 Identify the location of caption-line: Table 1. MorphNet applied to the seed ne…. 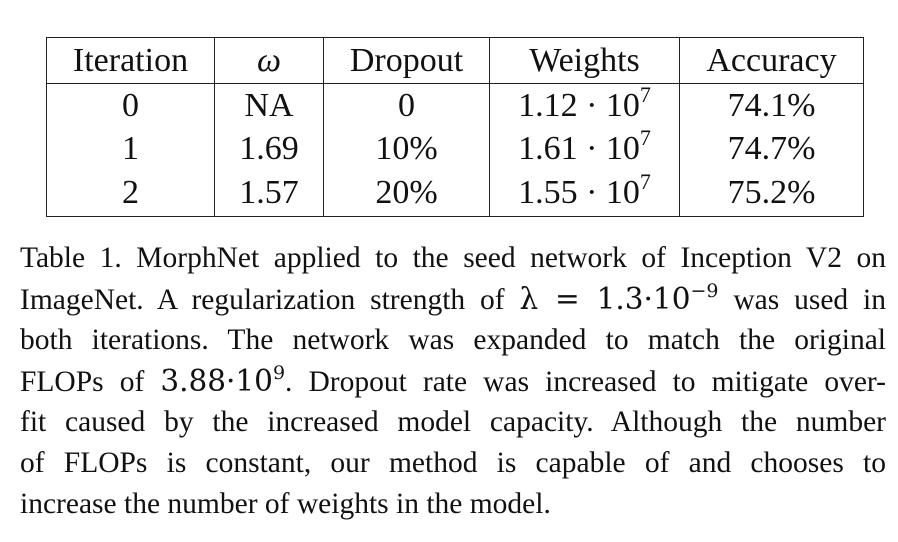
(453, 258).